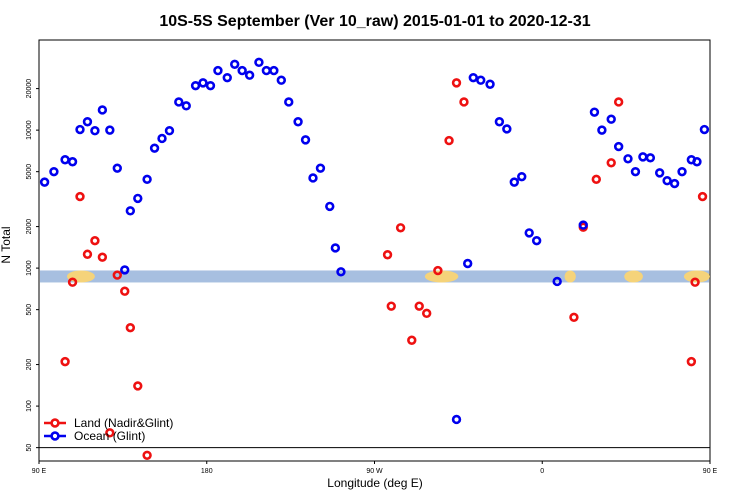 The width and height of the screenshot is (750, 500). Describe the element at coordinates (374, 471) in the screenshot. I see `x-tick-label: 90 W` at that location.